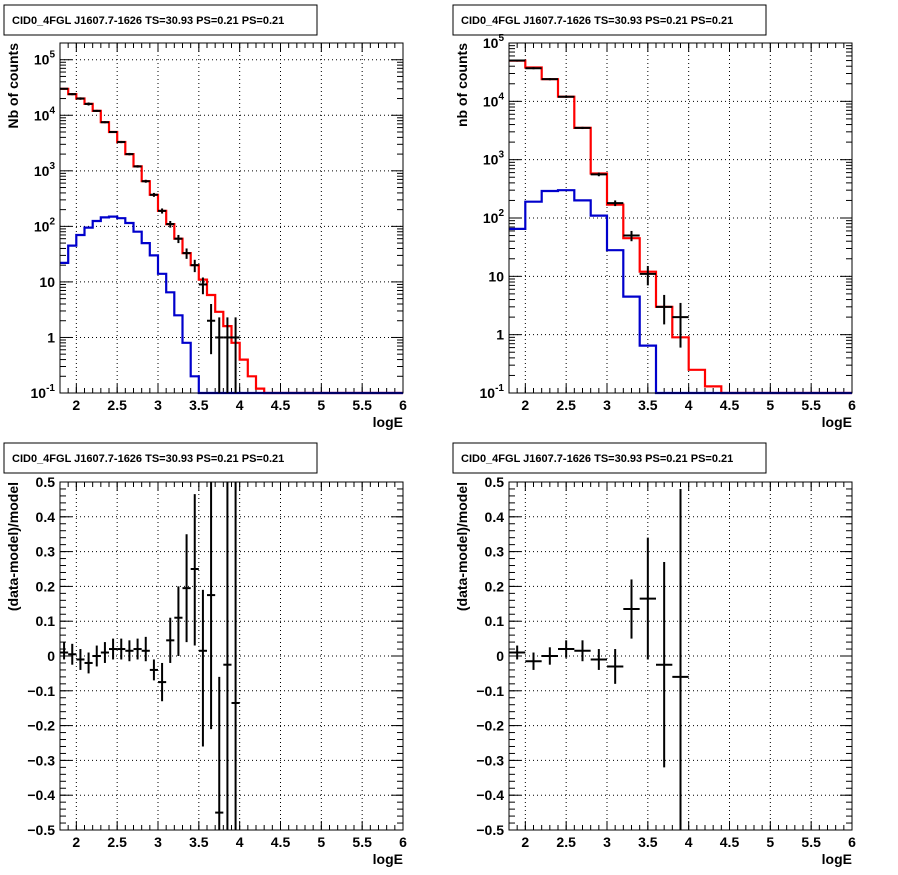 This screenshot has width=898, height=875. Describe the element at coordinates (462, 85) in the screenshot. I see `y-axis-title: nb of counts` at that location.